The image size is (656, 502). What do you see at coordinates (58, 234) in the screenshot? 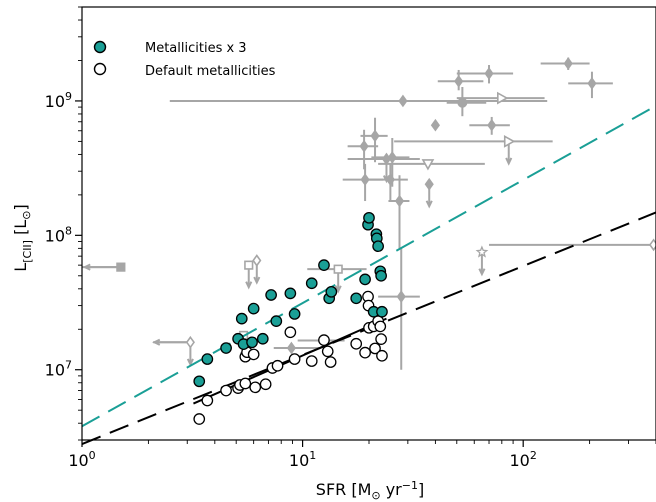
I see `y-tick-label: 10⁸` at bounding box center [58, 234].